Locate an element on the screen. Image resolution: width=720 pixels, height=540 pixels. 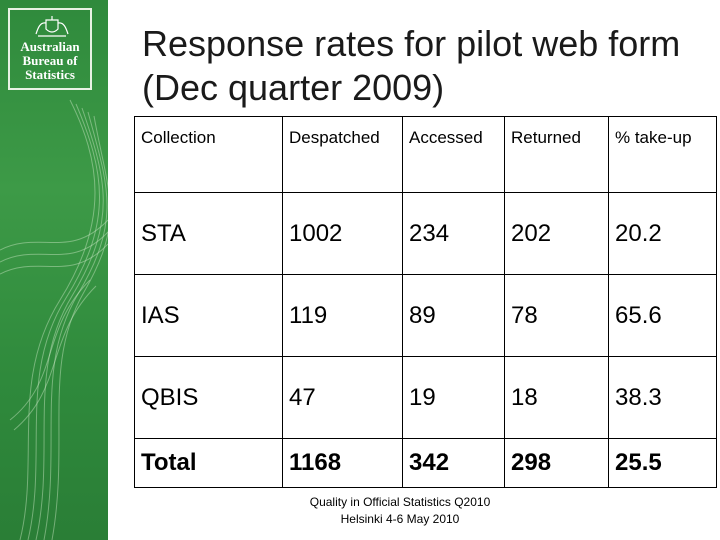
table-total-row: Total 1168 342 298 25.5 is located at coordinates (425, 463).